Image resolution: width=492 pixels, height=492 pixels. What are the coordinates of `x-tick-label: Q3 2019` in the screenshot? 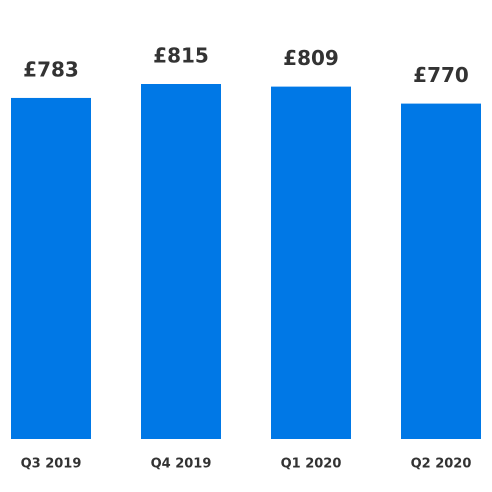 It's located at (51, 464).